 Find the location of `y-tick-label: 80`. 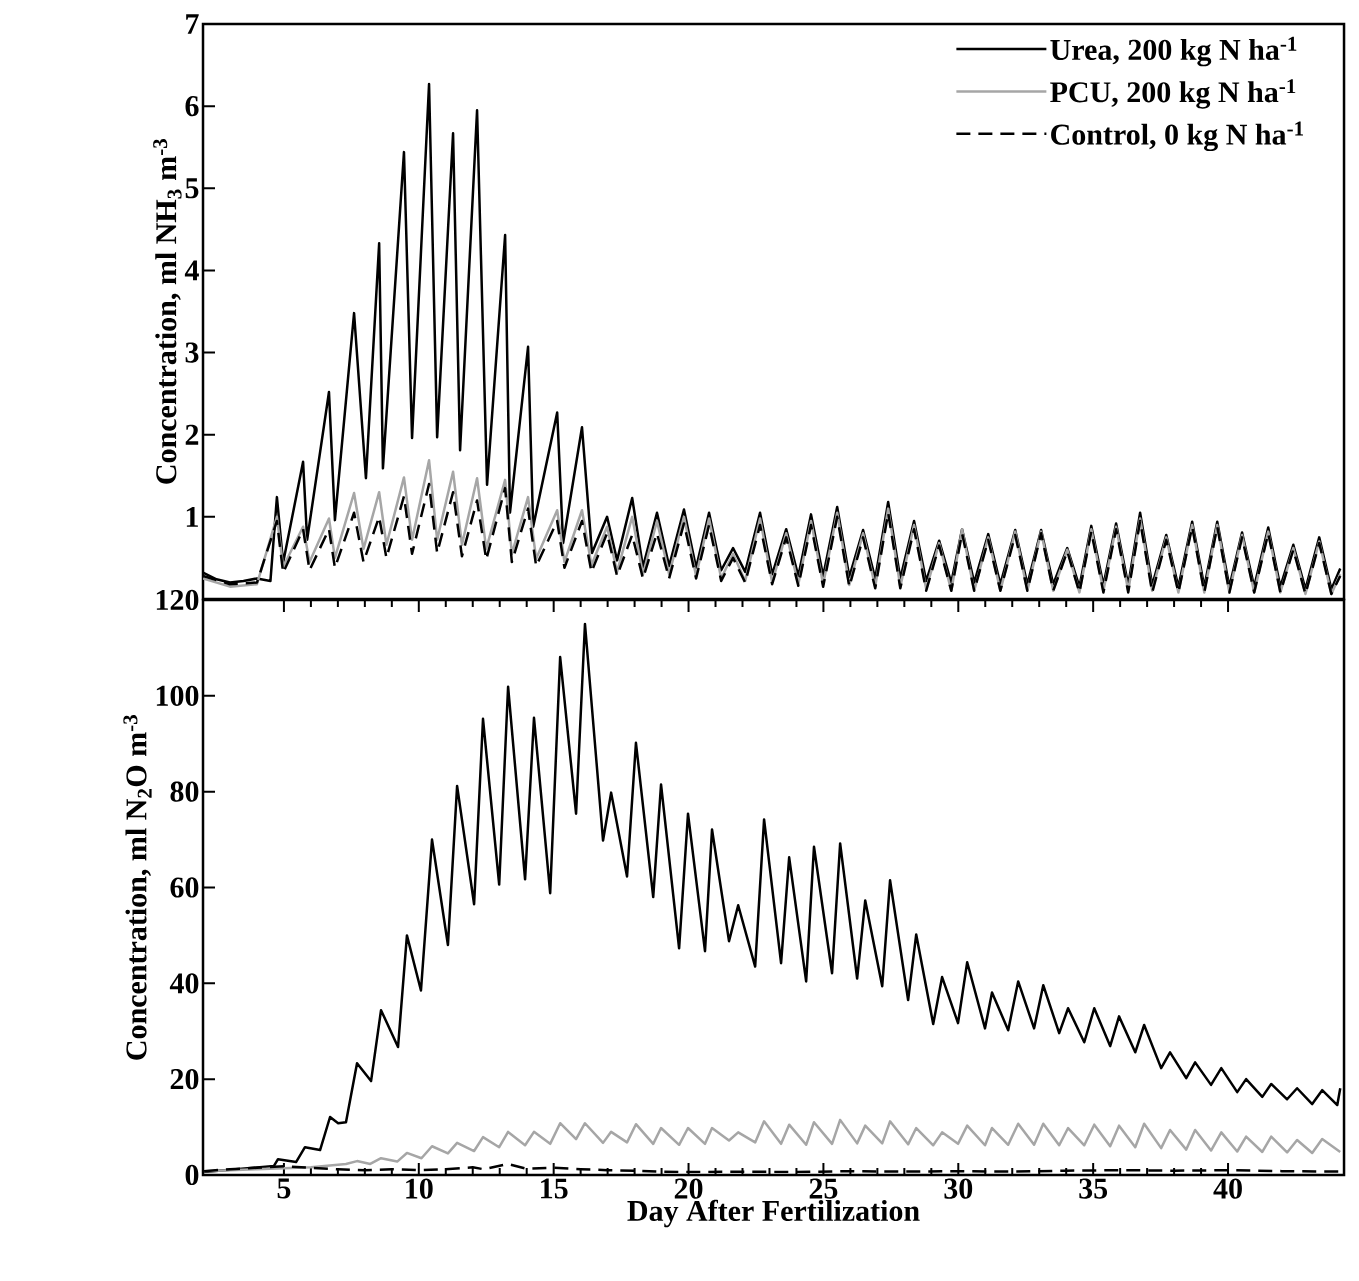

y-tick-label: 80 is located at coordinates (184, 791).